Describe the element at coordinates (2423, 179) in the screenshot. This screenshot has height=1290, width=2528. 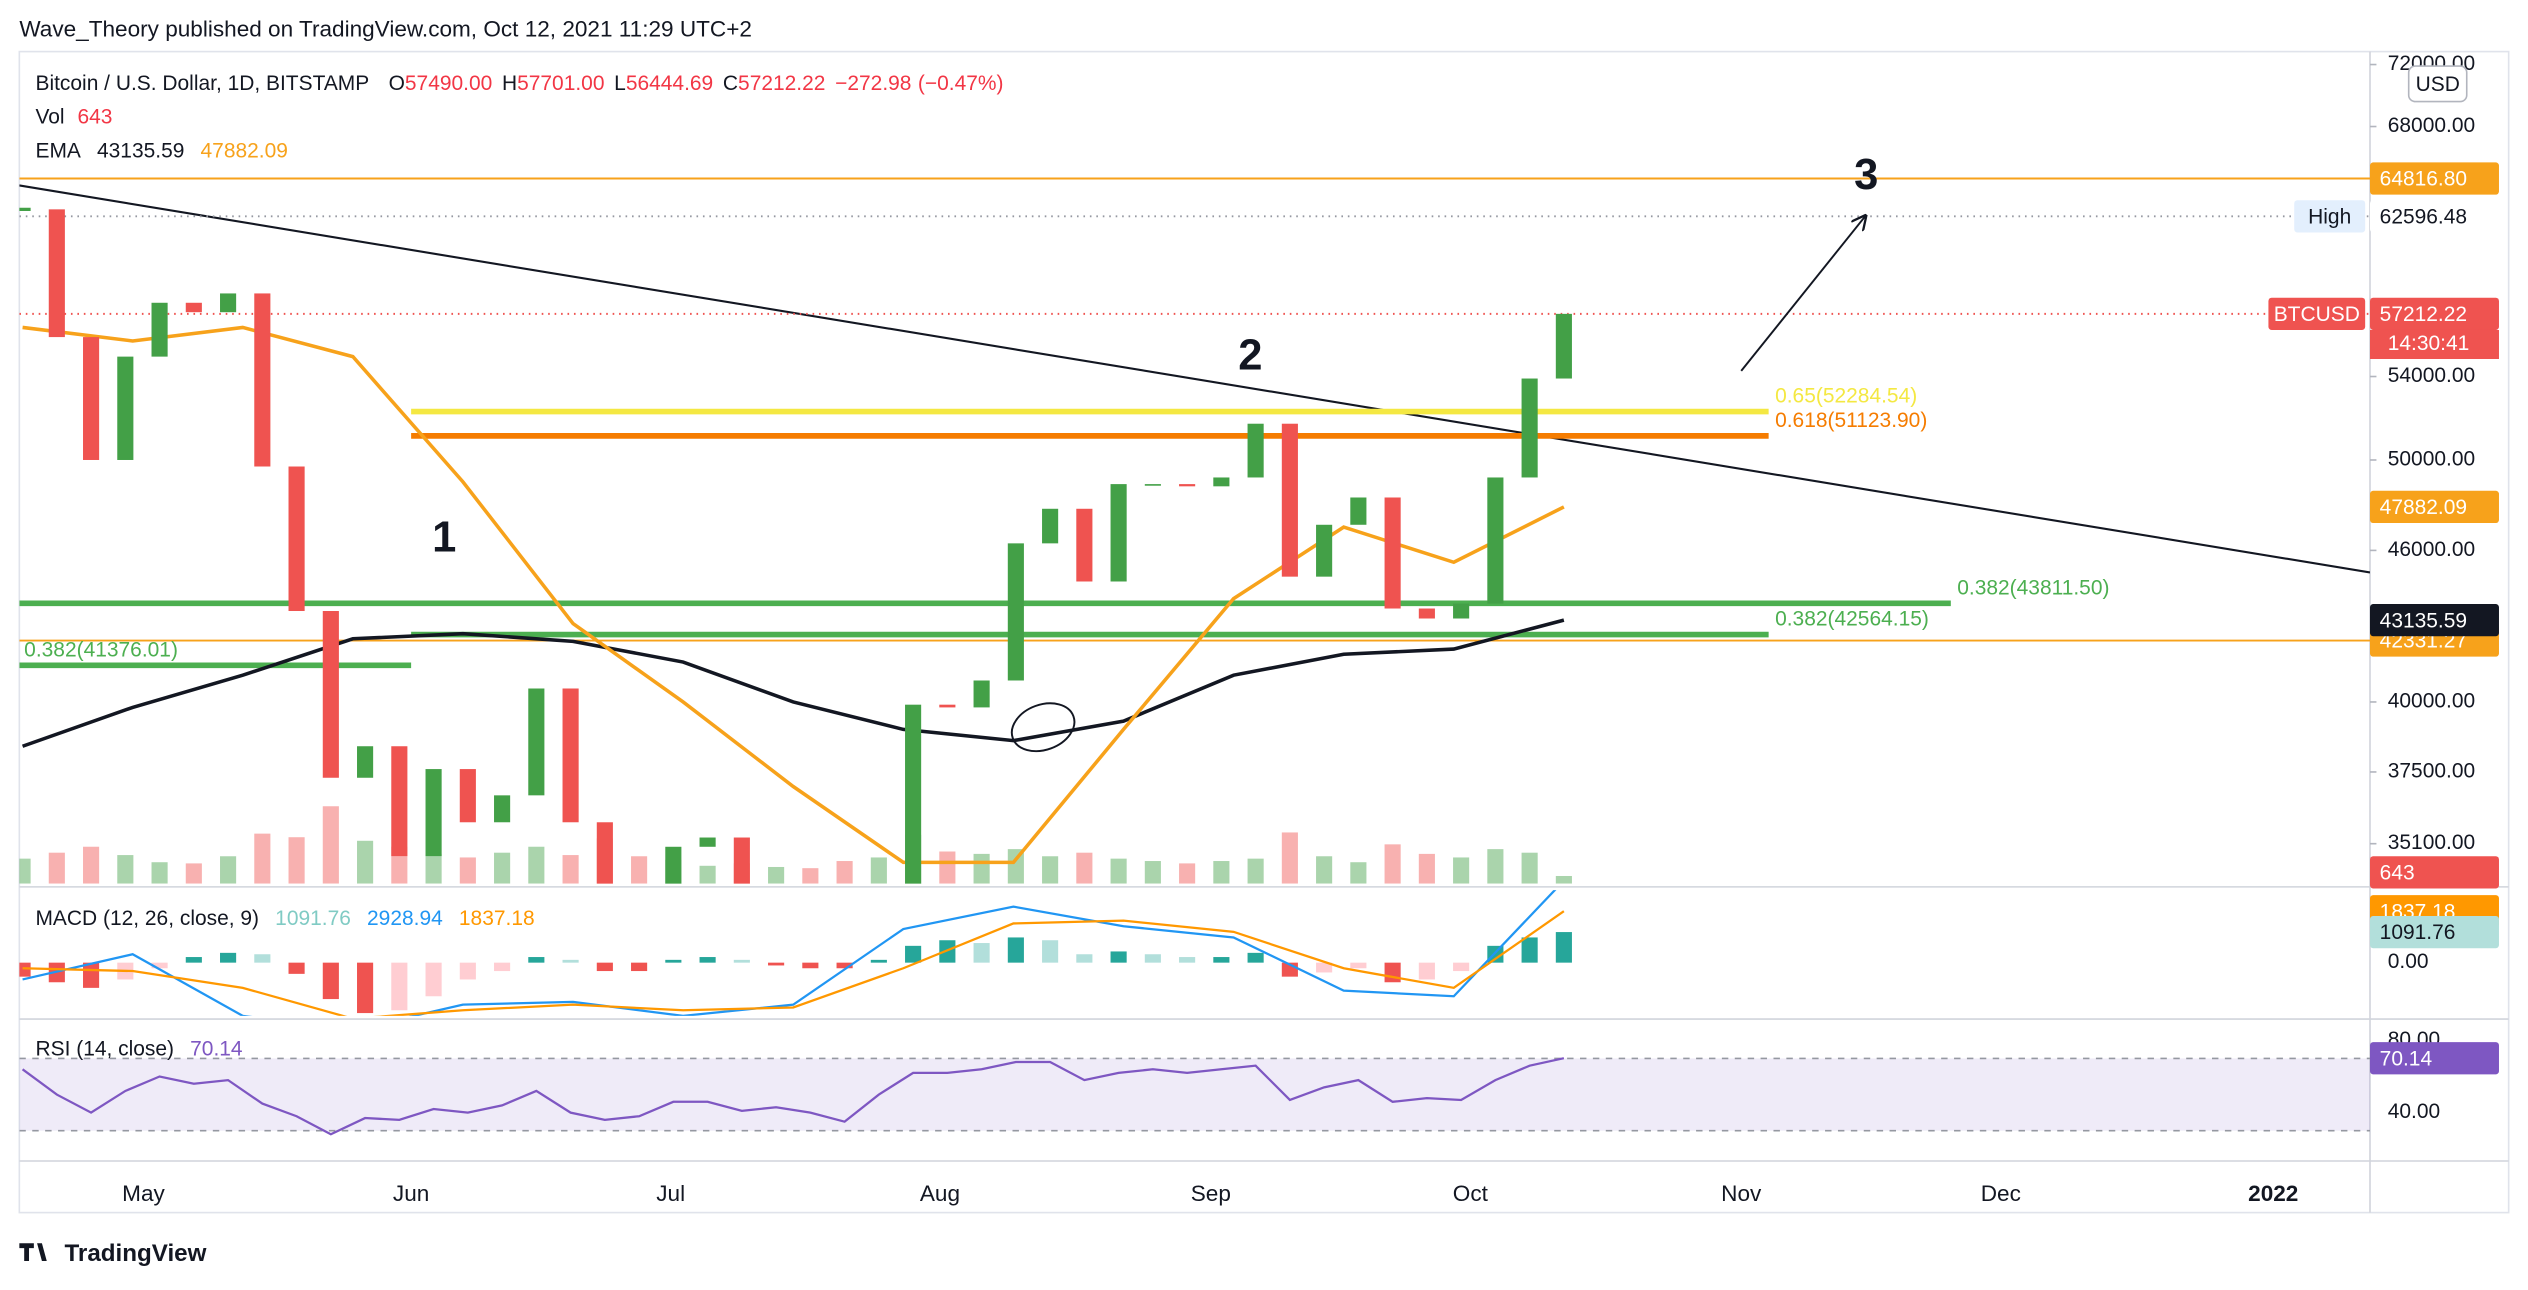
I see `level-label: 64816.80` at that location.